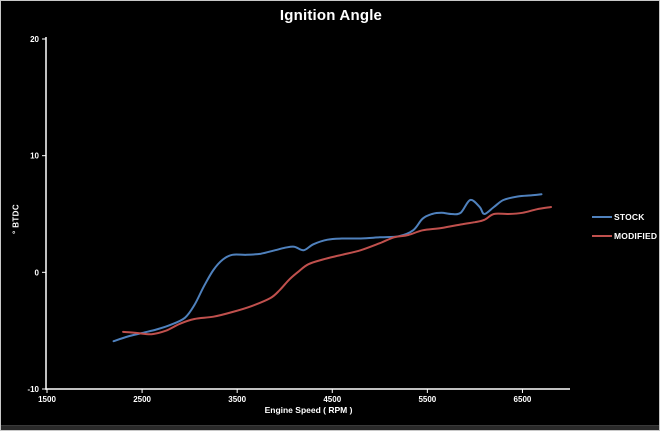  Describe the element at coordinates (602, 217) in the screenshot. I see `legend-swatch-stock` at that location.